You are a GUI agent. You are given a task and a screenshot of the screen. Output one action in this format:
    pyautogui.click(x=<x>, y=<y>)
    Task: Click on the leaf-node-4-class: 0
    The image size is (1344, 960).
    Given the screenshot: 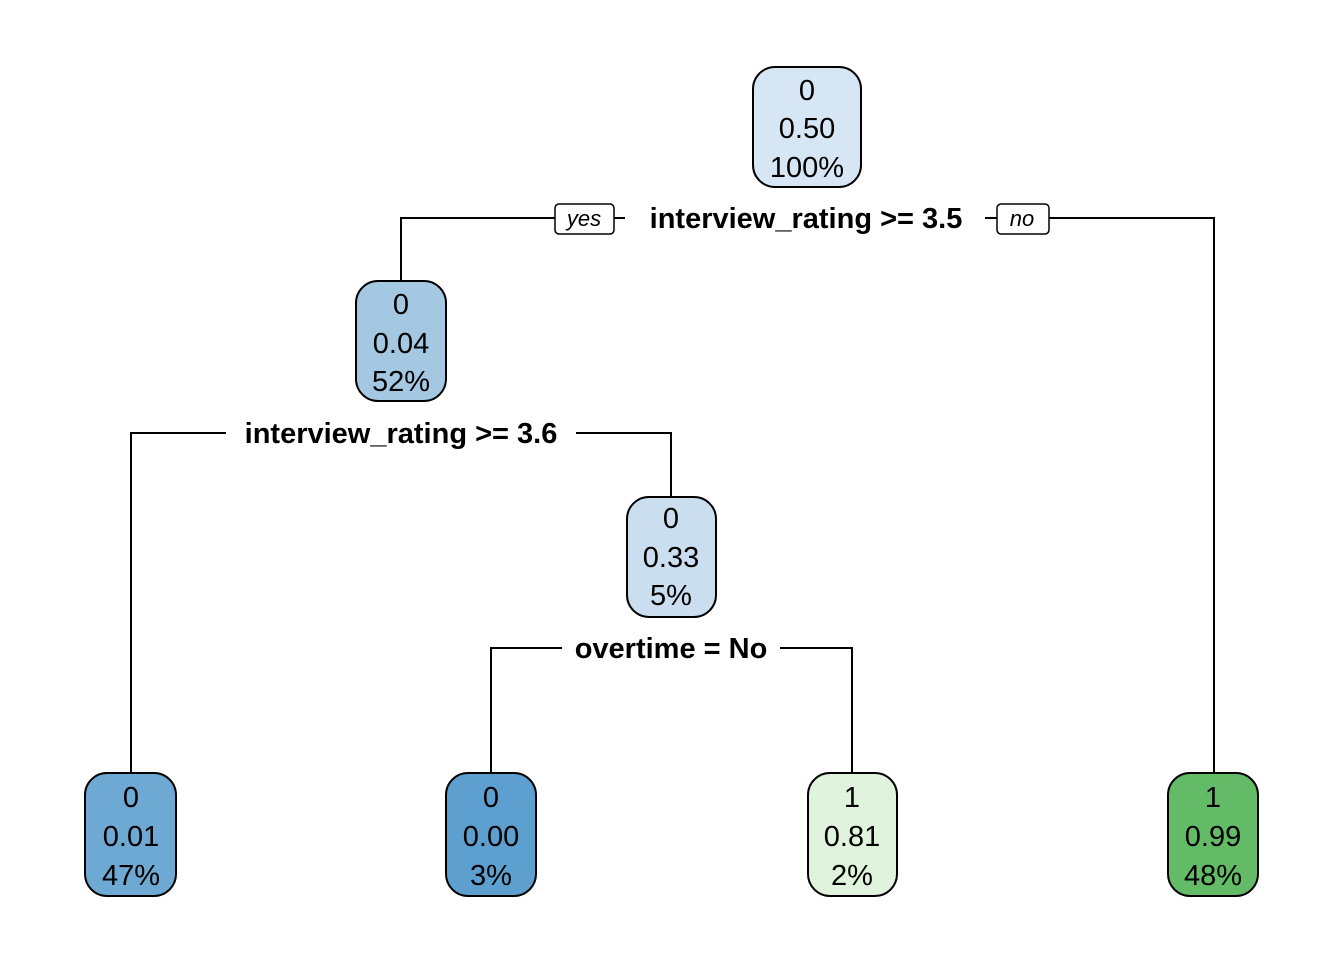 What is the action you would take?
    pyautogui.click(x=131, y=798)
    